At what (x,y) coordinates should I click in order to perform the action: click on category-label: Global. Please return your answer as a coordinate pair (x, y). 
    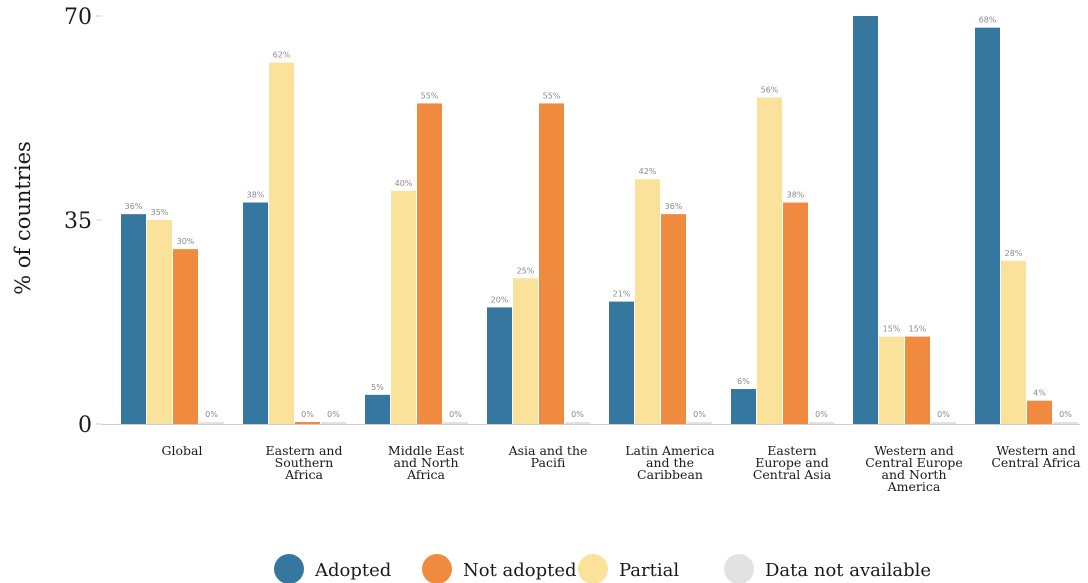
    Looking at the image, I should click on (182, 450).